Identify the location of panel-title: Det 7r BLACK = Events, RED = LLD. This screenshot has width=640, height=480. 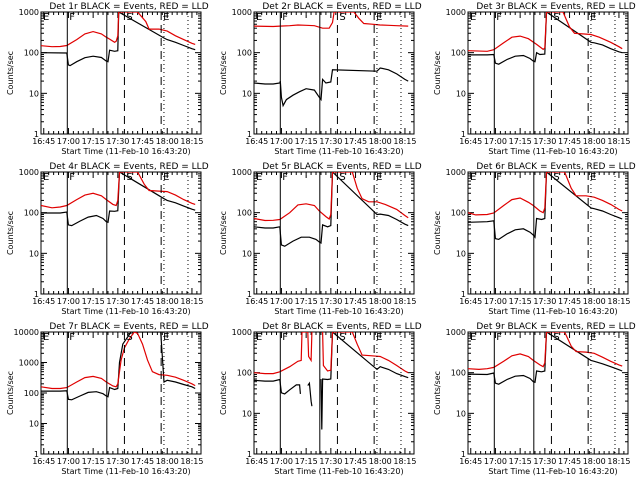
(128, 327).